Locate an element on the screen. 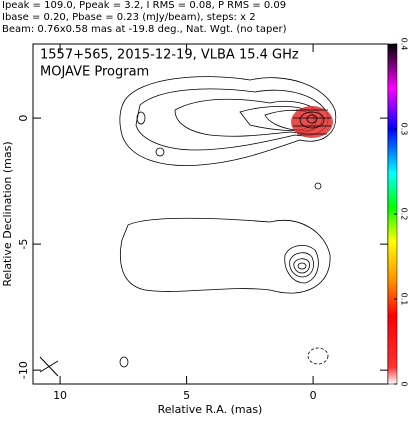 This screenshot has height=424, width=409. y-tick-label: -10 is located at coordinates (23, 370).